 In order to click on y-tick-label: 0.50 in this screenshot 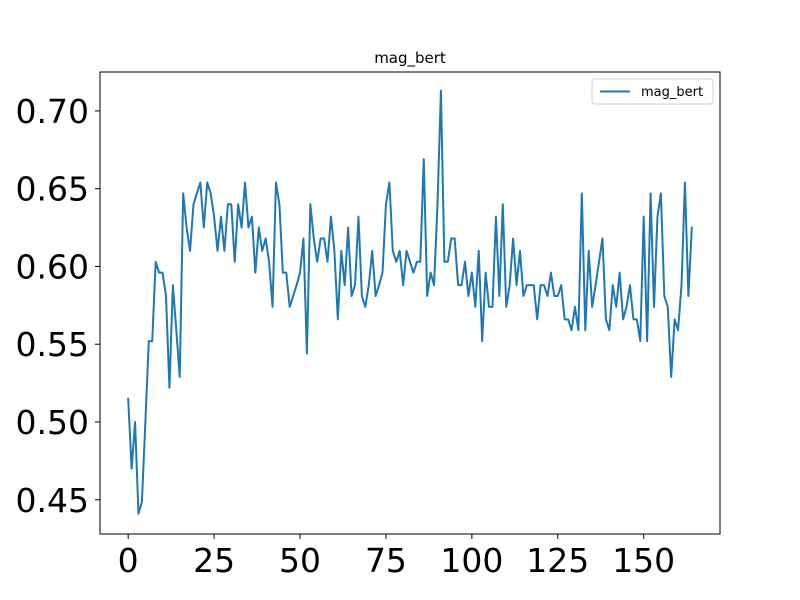, I will do `click(52, 422)`.